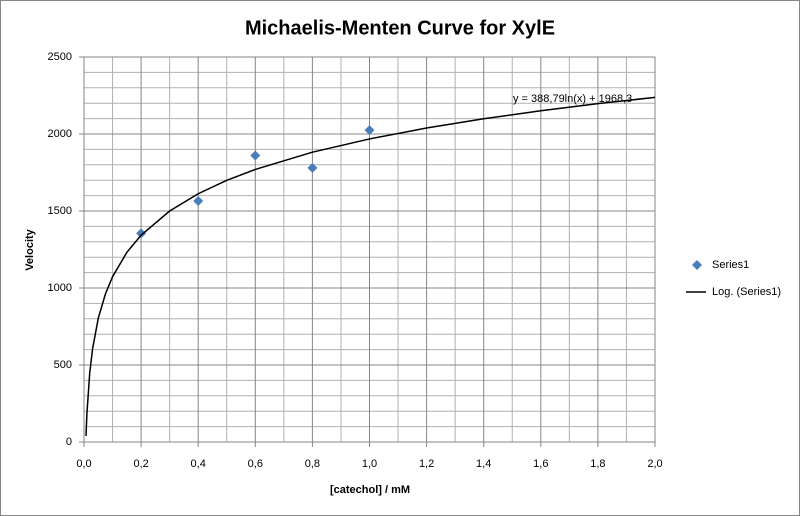  I want to click on x-tick-label: 1,2, so click(426, 464).